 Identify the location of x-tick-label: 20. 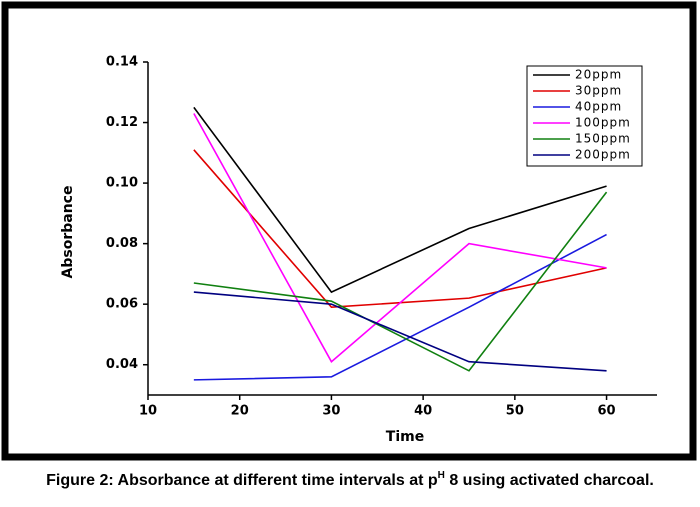
(240, 411).